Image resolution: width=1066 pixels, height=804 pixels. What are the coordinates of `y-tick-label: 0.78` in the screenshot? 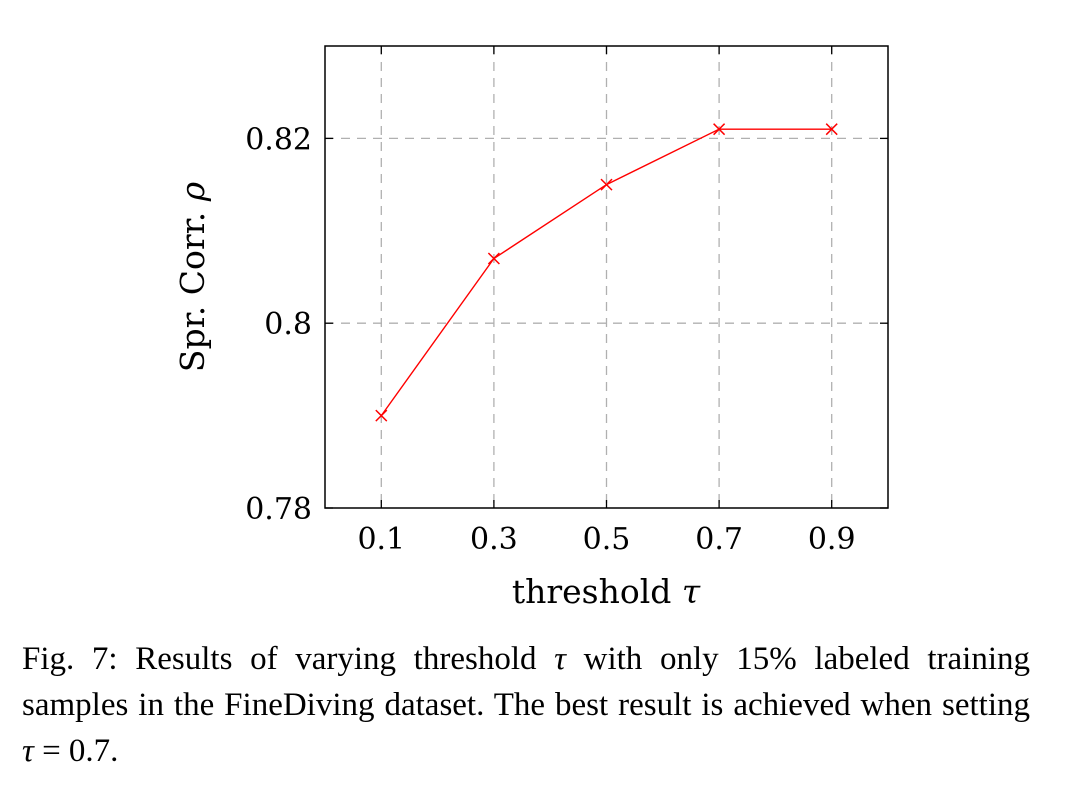 It's located at (278, 509).